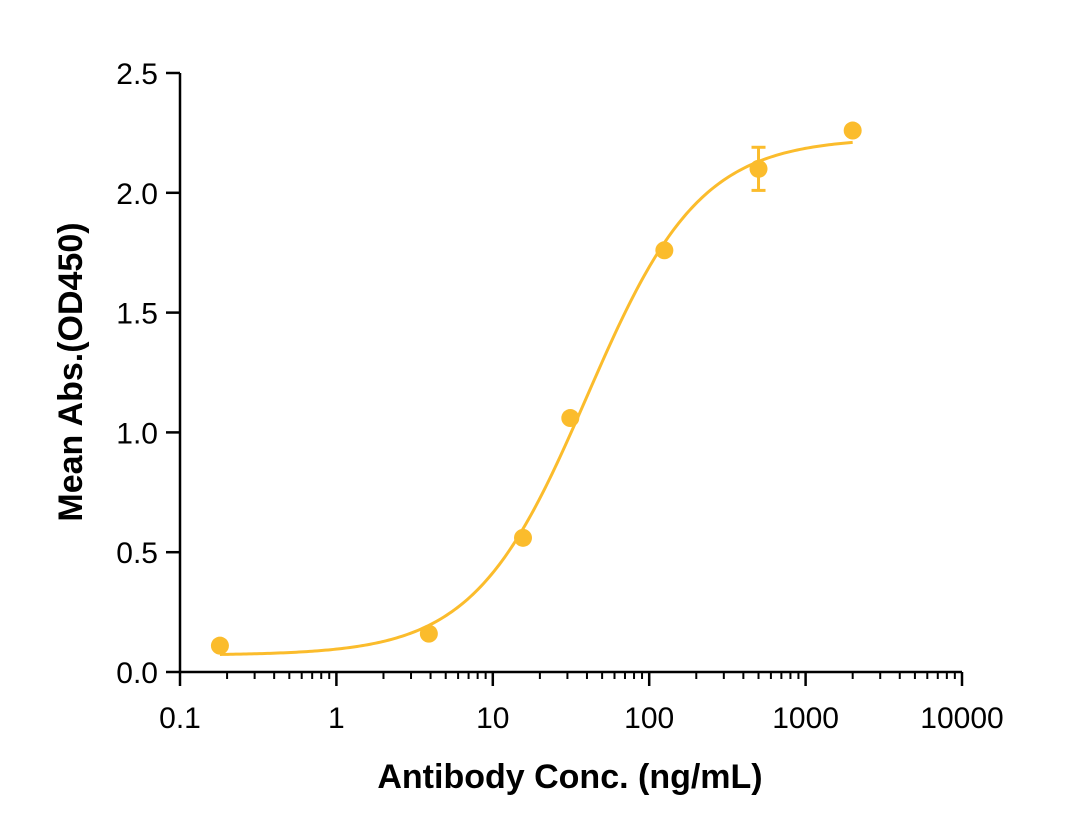 Image resolution: width=1082 pixels, height=837 pixels. What do you see at coordinates (336, 718) in the screenshot?
I see `x-tick-label: 1` at bounding box center [336, 718].